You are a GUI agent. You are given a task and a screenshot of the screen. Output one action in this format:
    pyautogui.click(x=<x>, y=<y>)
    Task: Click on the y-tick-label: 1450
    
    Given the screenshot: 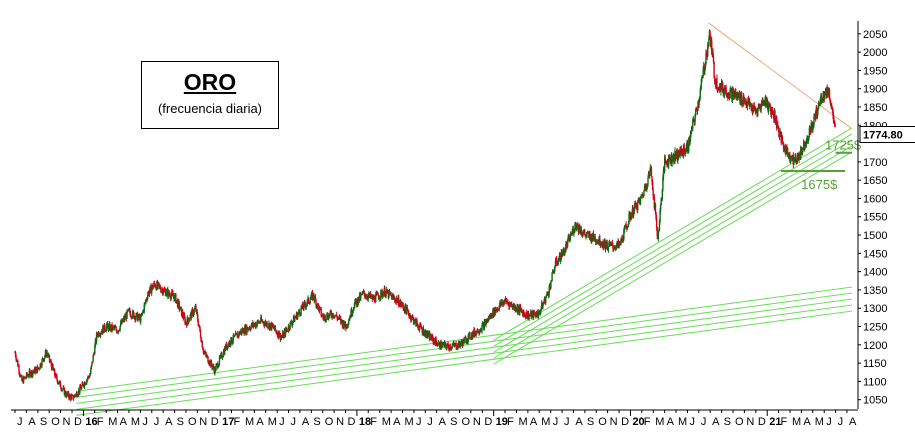 What is the action you would take?
    pyautogui.click(x=875, y=254)
    